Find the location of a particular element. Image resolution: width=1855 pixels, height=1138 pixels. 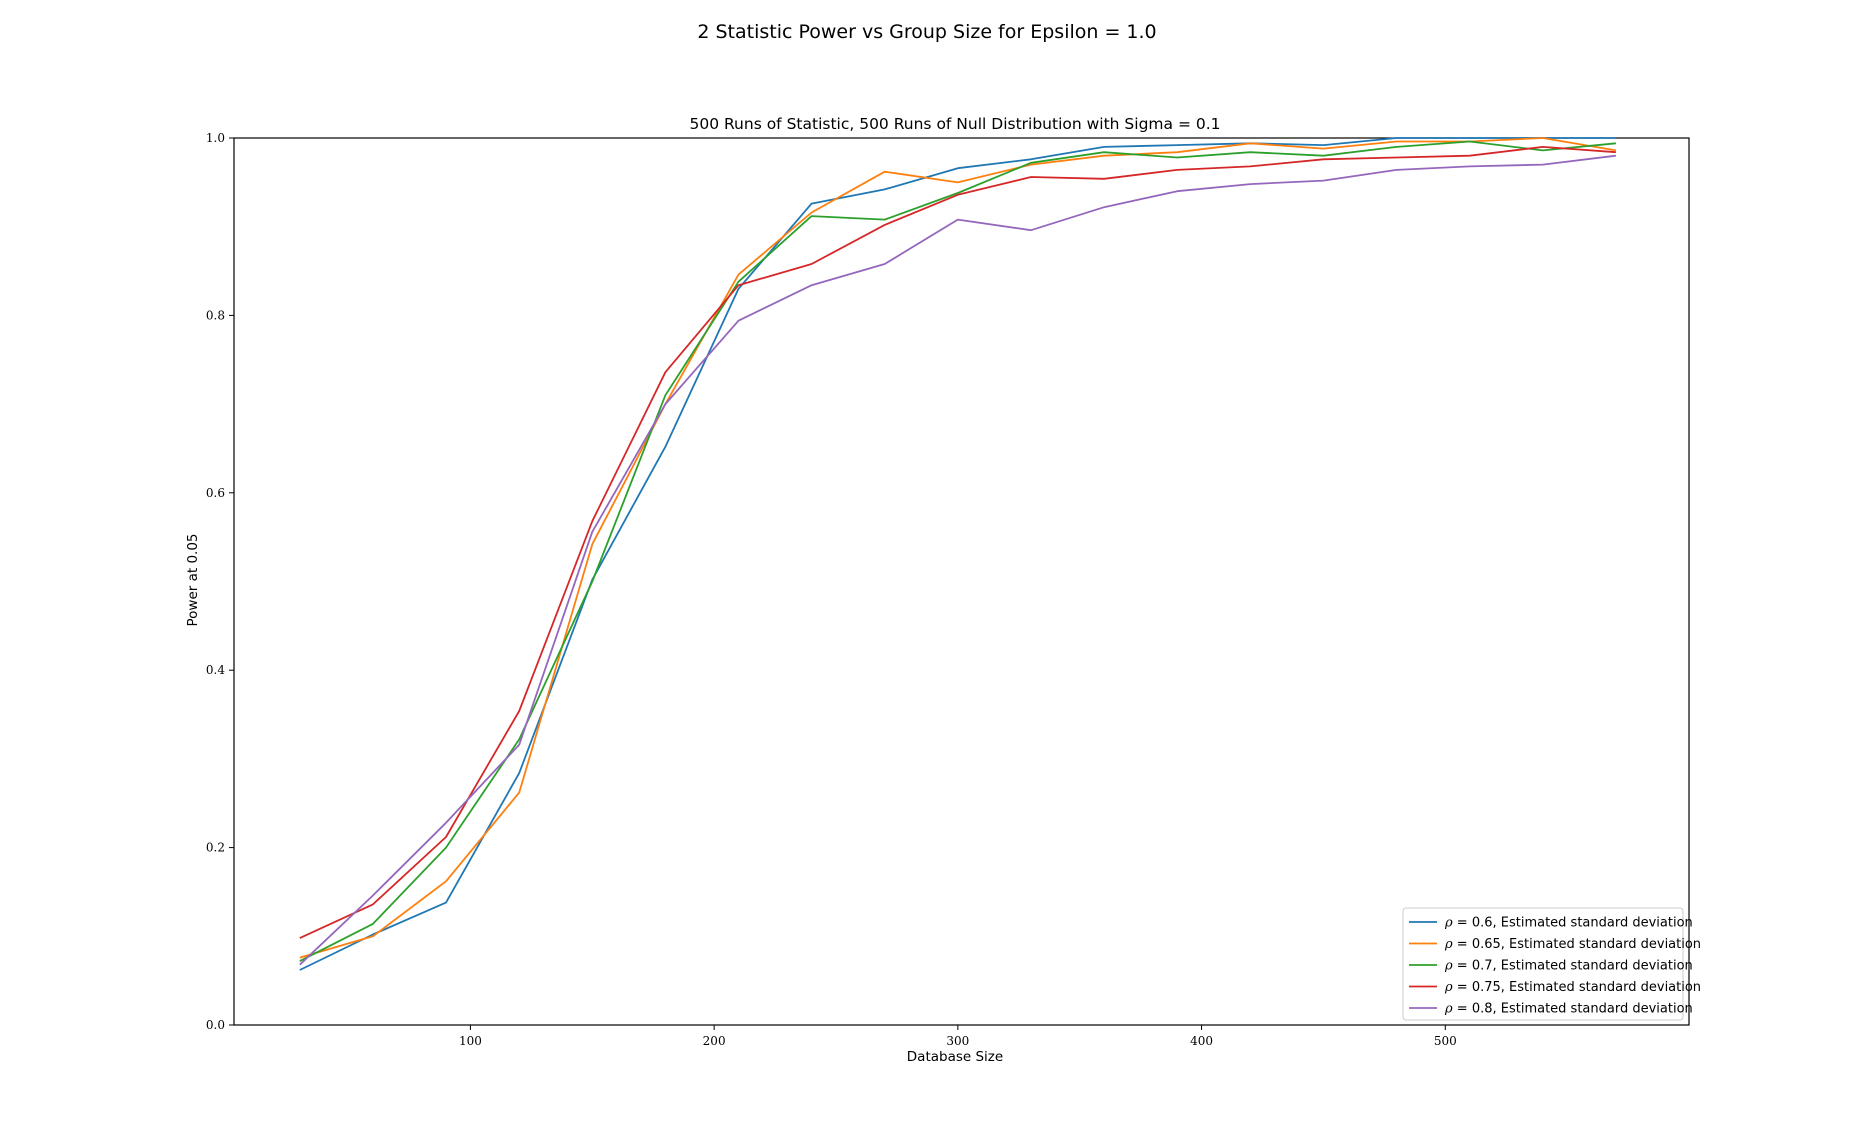

y-tick-label: 0.2 is located at coordinates (215, 848).